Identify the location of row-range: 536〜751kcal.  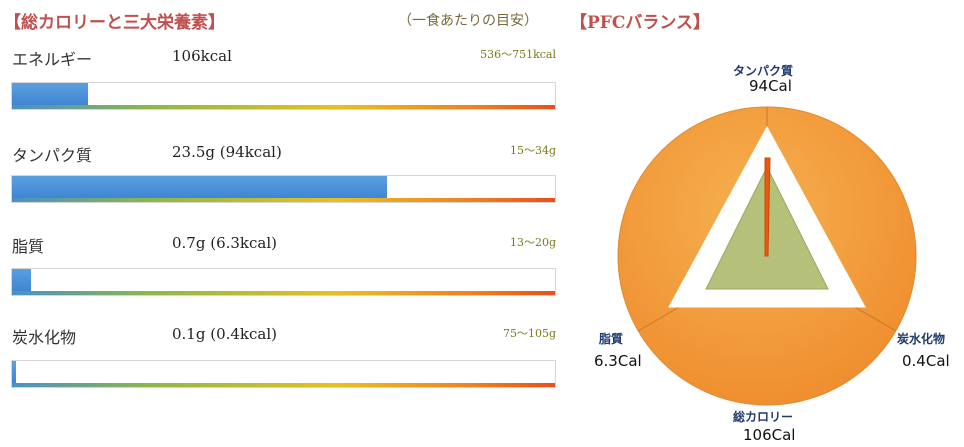
(518, 54).